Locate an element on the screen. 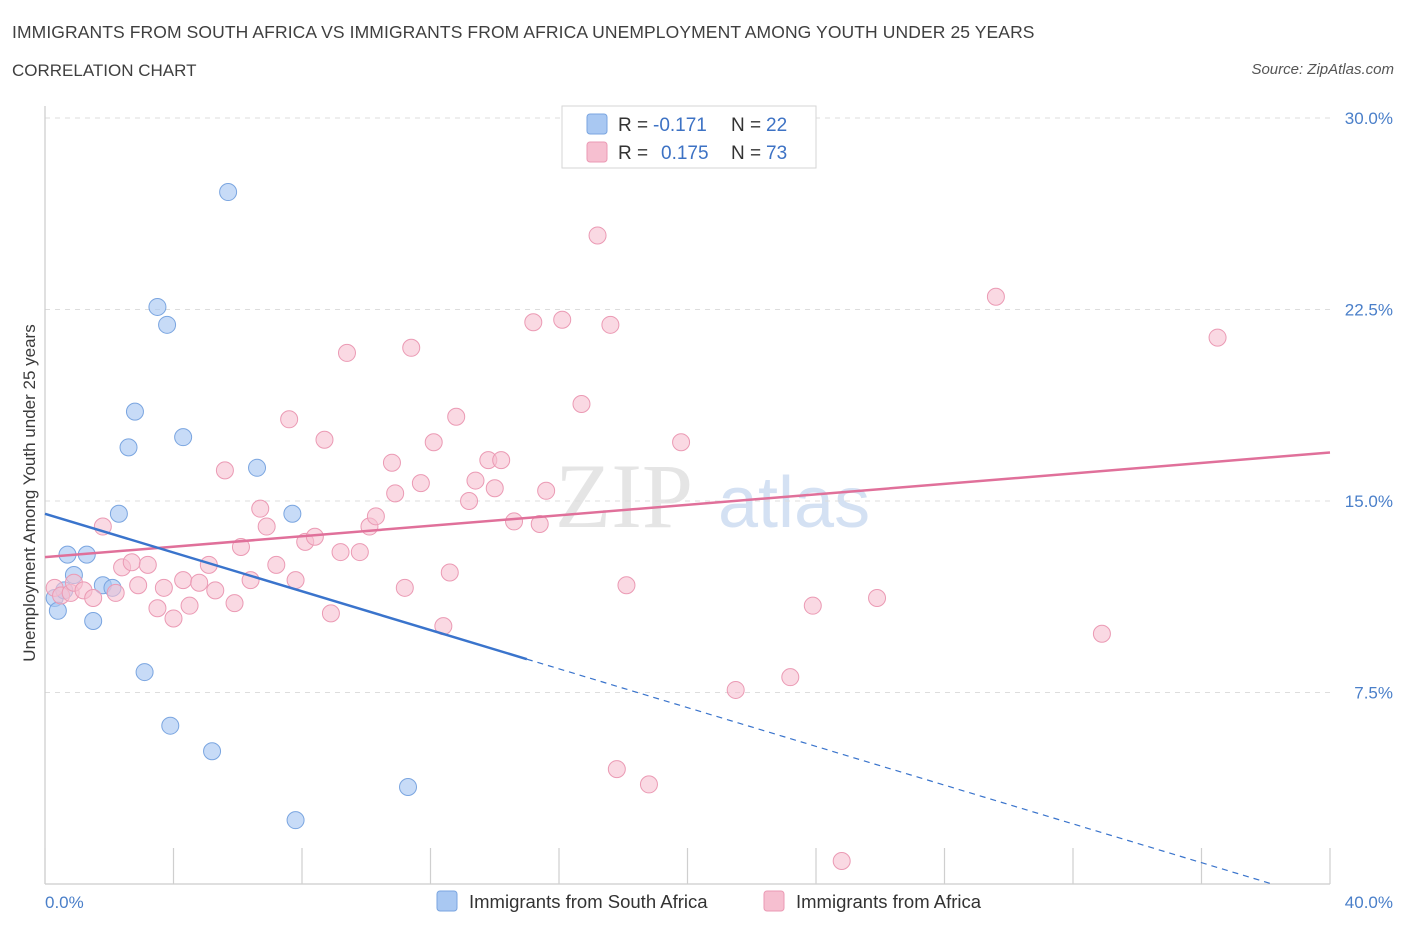 Image resolution: width=1406 pixels, height=930 pixels. bottom-legend-label-africa: Immigrants from Africa is located at coordinates (889, 901).